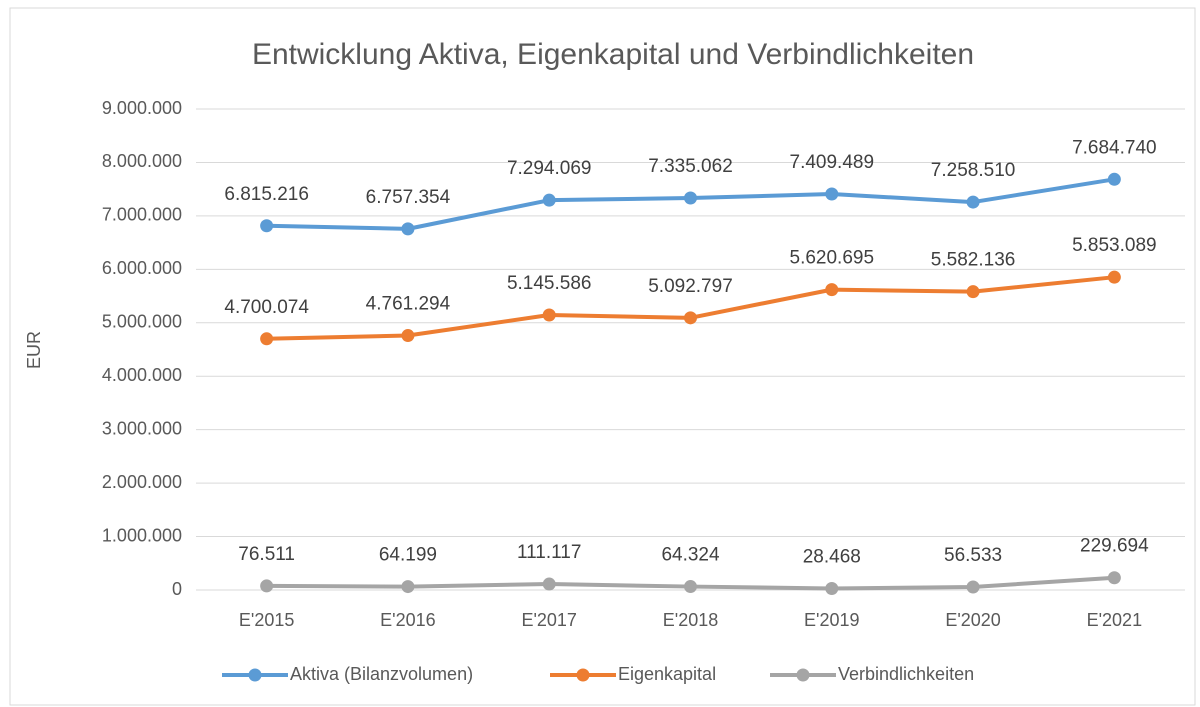 The image size is (1200, 707). Describe the element at coordinates (832, 258) in the screenshot. I see `data-label: 5.620.695` at that location.